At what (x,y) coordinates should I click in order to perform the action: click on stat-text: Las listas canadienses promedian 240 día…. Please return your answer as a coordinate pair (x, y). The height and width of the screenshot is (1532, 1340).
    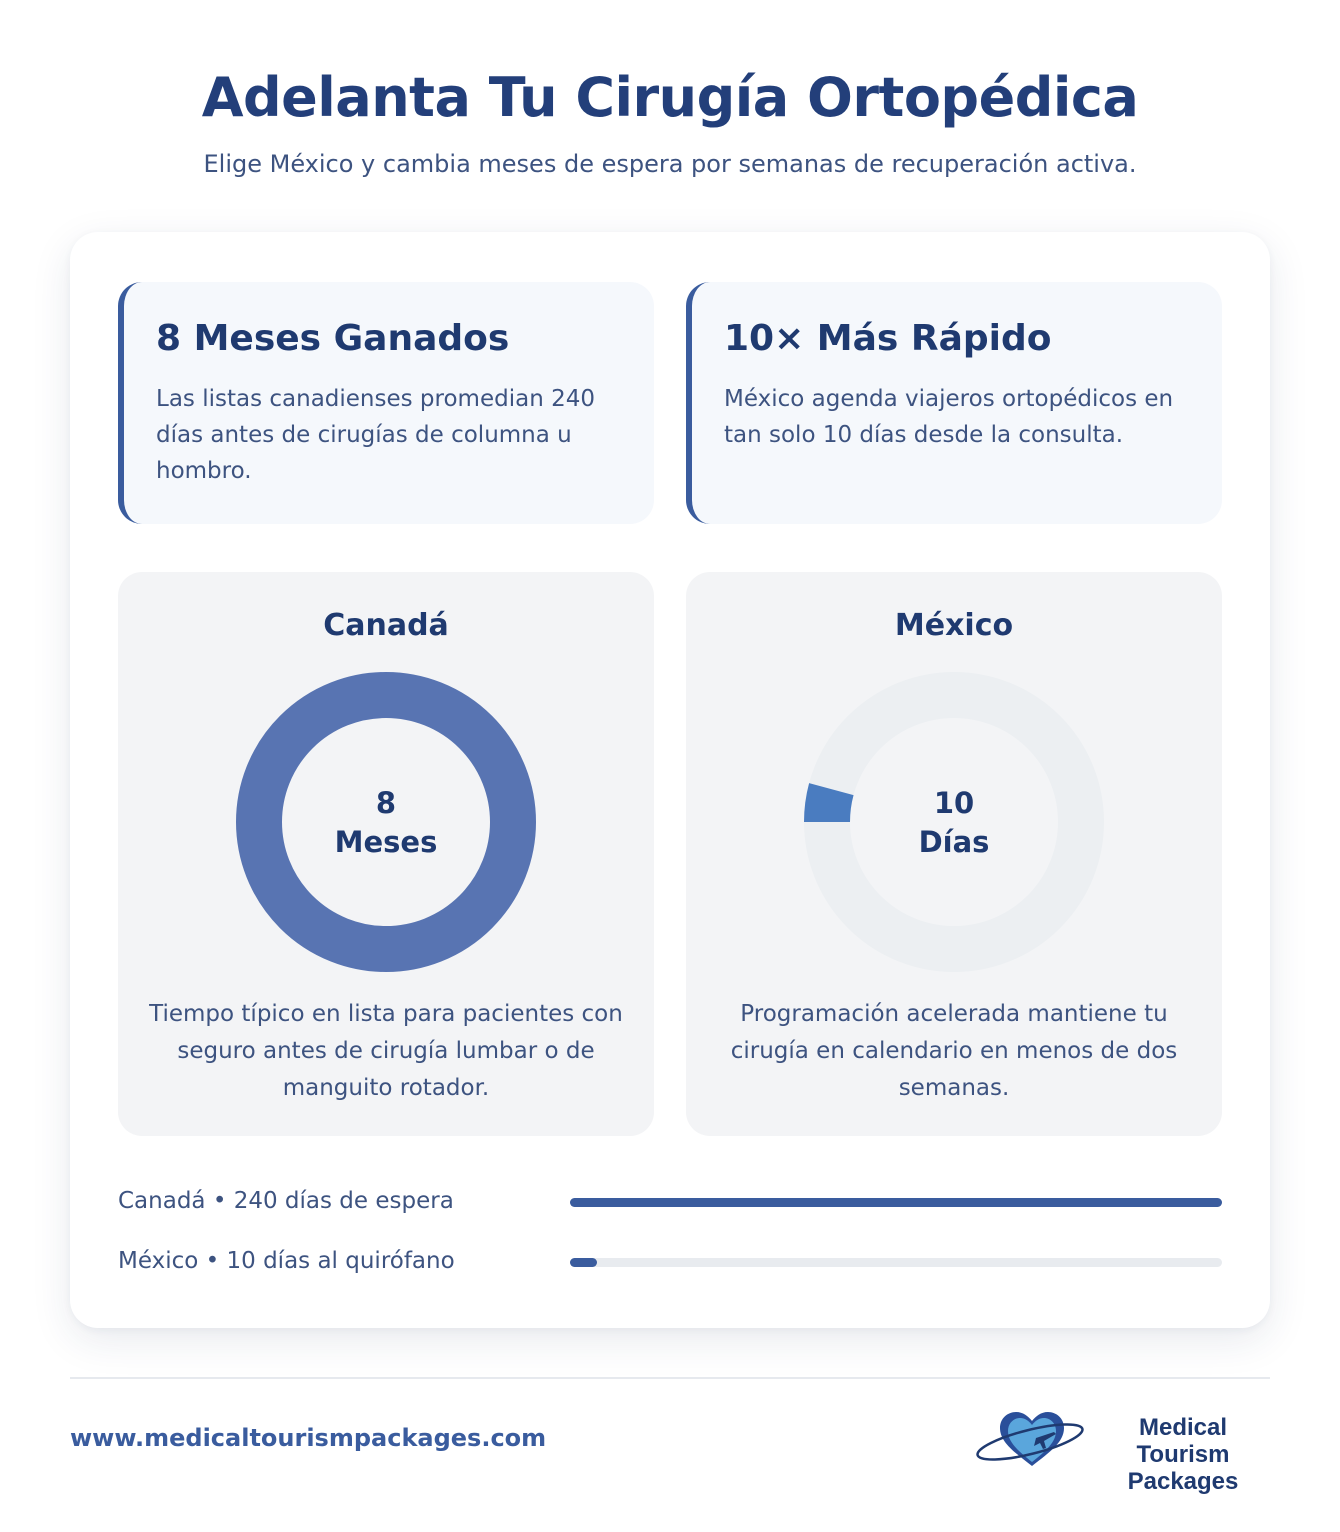
    Looking at the image, I should click on (375, 435).